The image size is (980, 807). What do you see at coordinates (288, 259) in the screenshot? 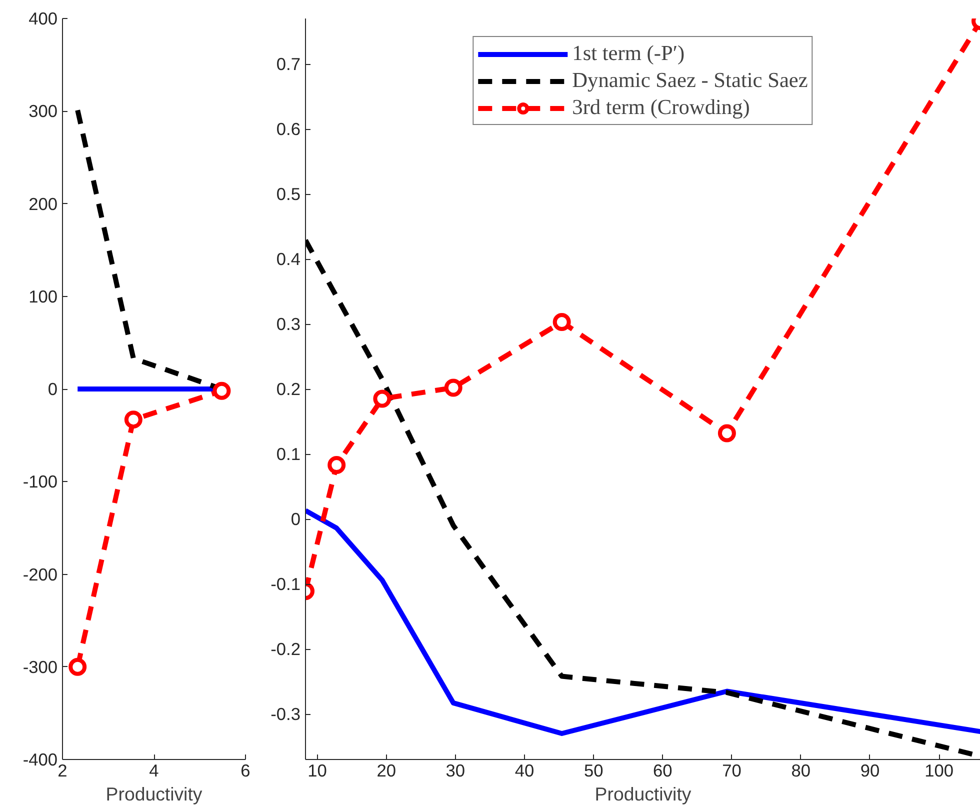
I see `y-tick-label: 0.4` at bounding box center [288, 259].